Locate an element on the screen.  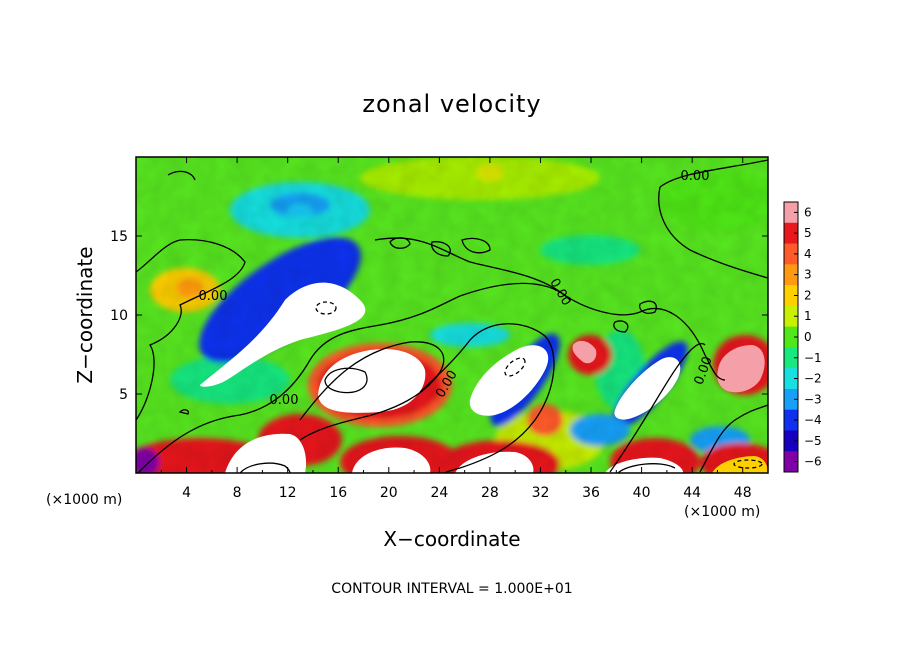
colorbar-tick-label: 6 is located at coordinates (808, 212).